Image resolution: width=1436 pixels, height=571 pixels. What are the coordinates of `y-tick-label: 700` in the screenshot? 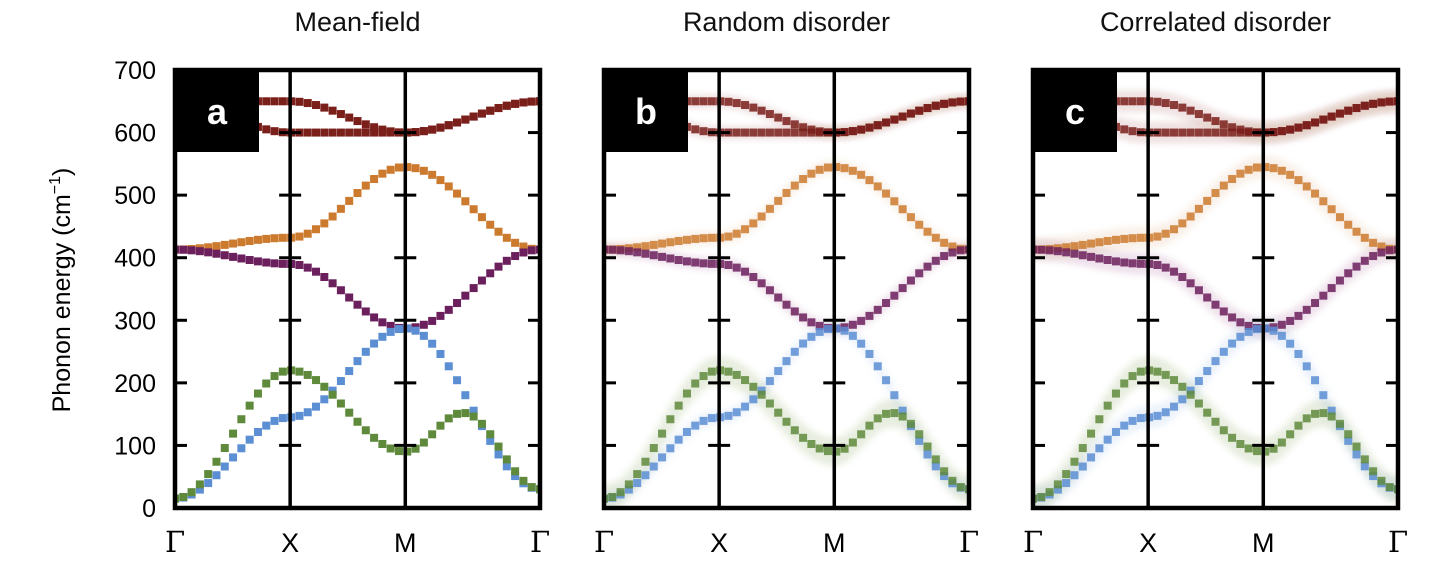 It's located at (135, 71).